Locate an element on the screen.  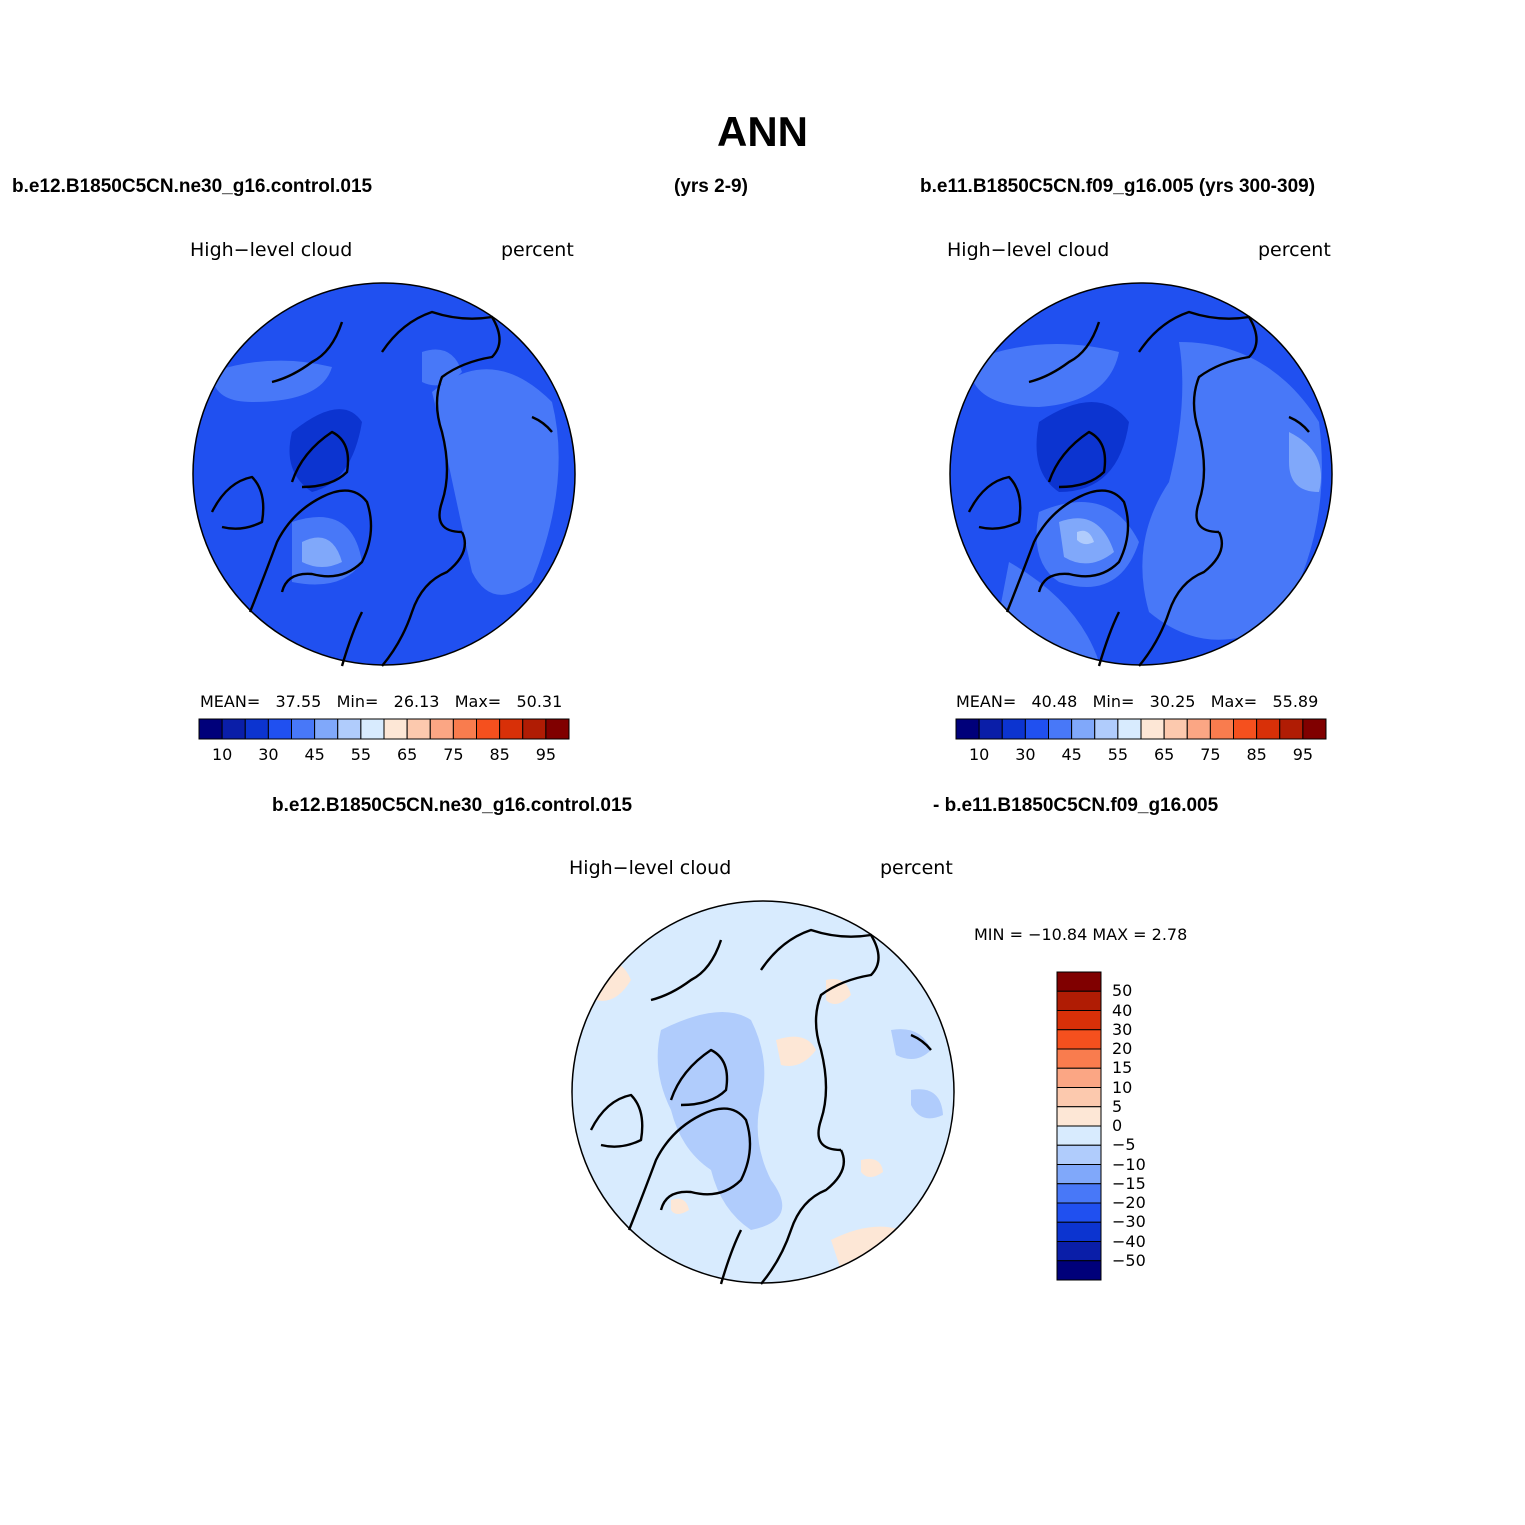
panel2-colorbar-tick-label: 85 is located at coordinates (1256, 754).